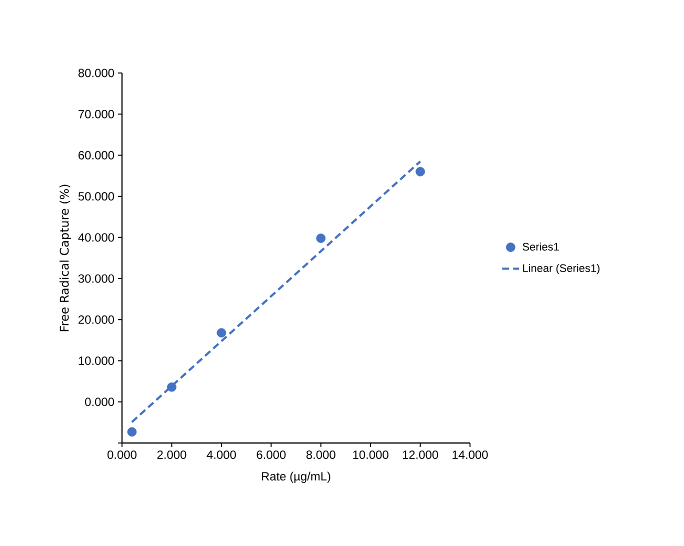 The height and width of the screenshot is (546, 684). What do you see at coordinates (96, 360) in the screenshot?
I see `y-tick-label: 10.000` at bounding box center [96, 360].